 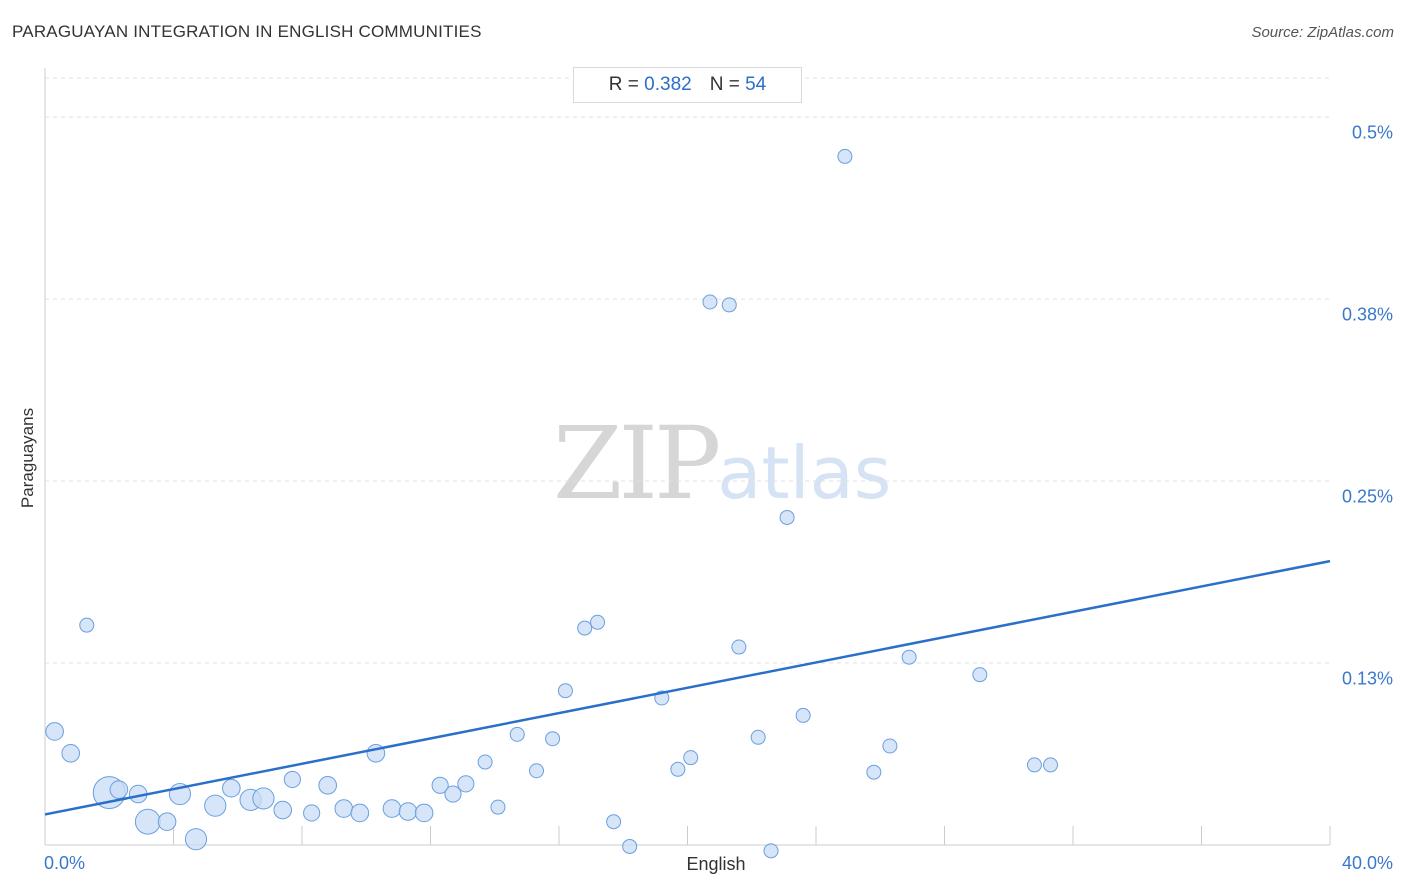 I want to click on watermark-zip: ZIP, so click(x=637, y=463).